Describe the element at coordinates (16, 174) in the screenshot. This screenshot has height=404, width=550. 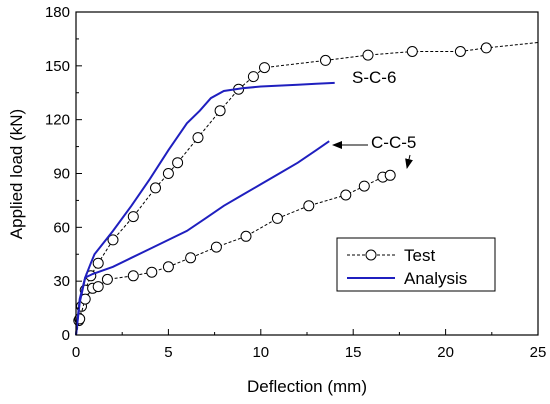
I see `y-axis-title: Applied load (kN)` at that location.